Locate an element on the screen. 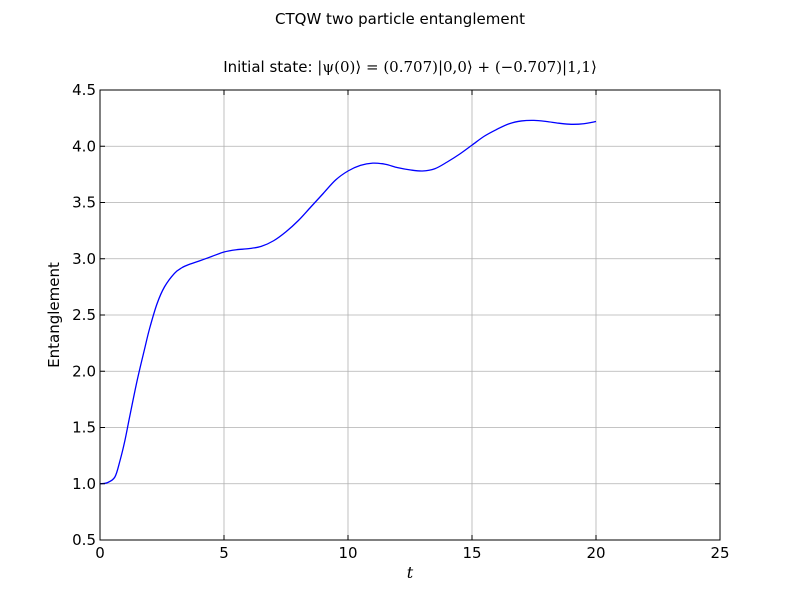 The width and height of the screenshot is (800, 600). y-tick-labels: 0.5 1.0 1.5 2.0 2.5 3.0 3.5 4.0 4.5 is located at coordinates (84, 315).